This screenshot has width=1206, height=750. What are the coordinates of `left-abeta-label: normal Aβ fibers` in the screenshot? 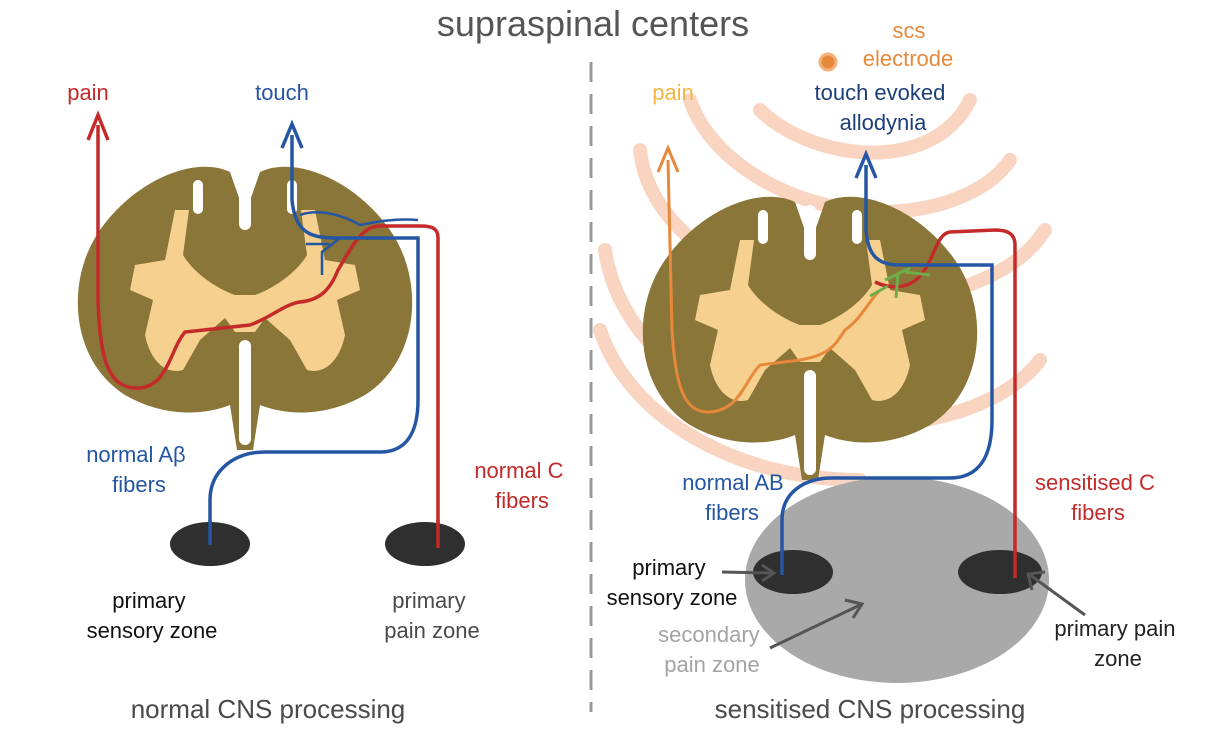 It's located at (139, 469).